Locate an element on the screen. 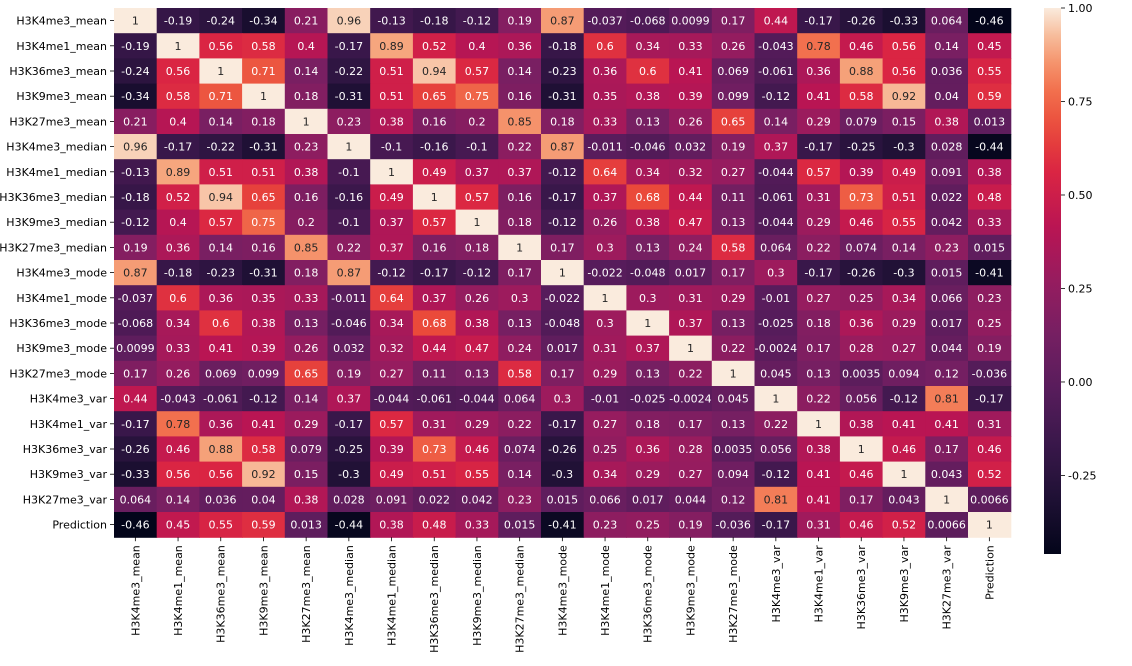 The width and height of the screenshot is (1132, 666). cell-value-label: 0.043 is located at coordinates (904, 499).